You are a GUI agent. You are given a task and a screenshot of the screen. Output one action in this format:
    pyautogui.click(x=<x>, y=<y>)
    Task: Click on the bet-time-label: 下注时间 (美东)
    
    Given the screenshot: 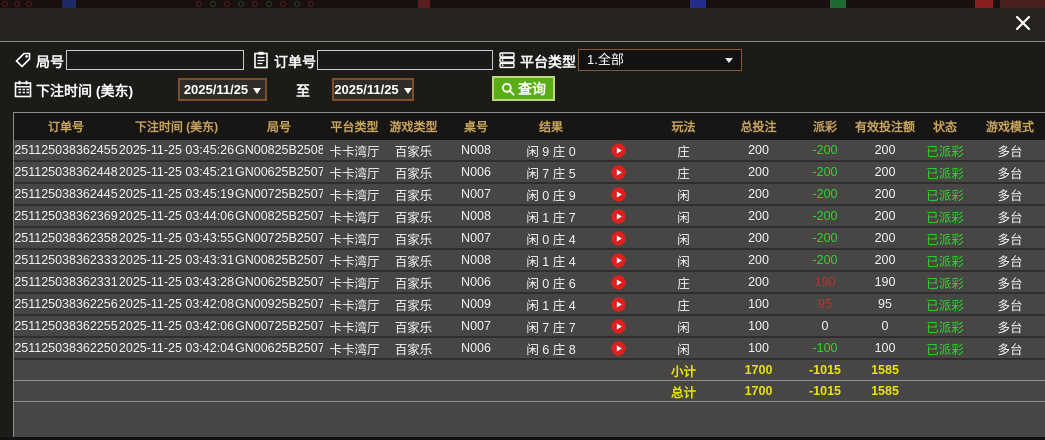 What is the action you would take?
    pyautogui.click(x=85, y=91)
    